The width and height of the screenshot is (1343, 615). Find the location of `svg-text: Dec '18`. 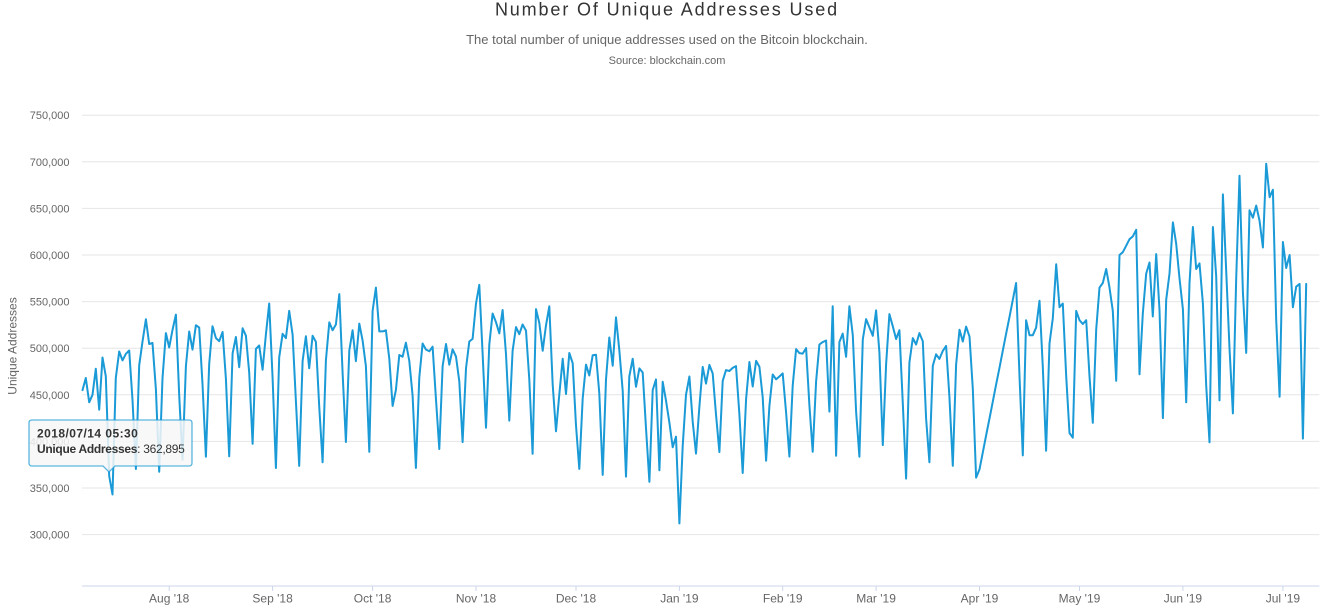

svg-text: Dec '18 is located at coordinates (576, 599).